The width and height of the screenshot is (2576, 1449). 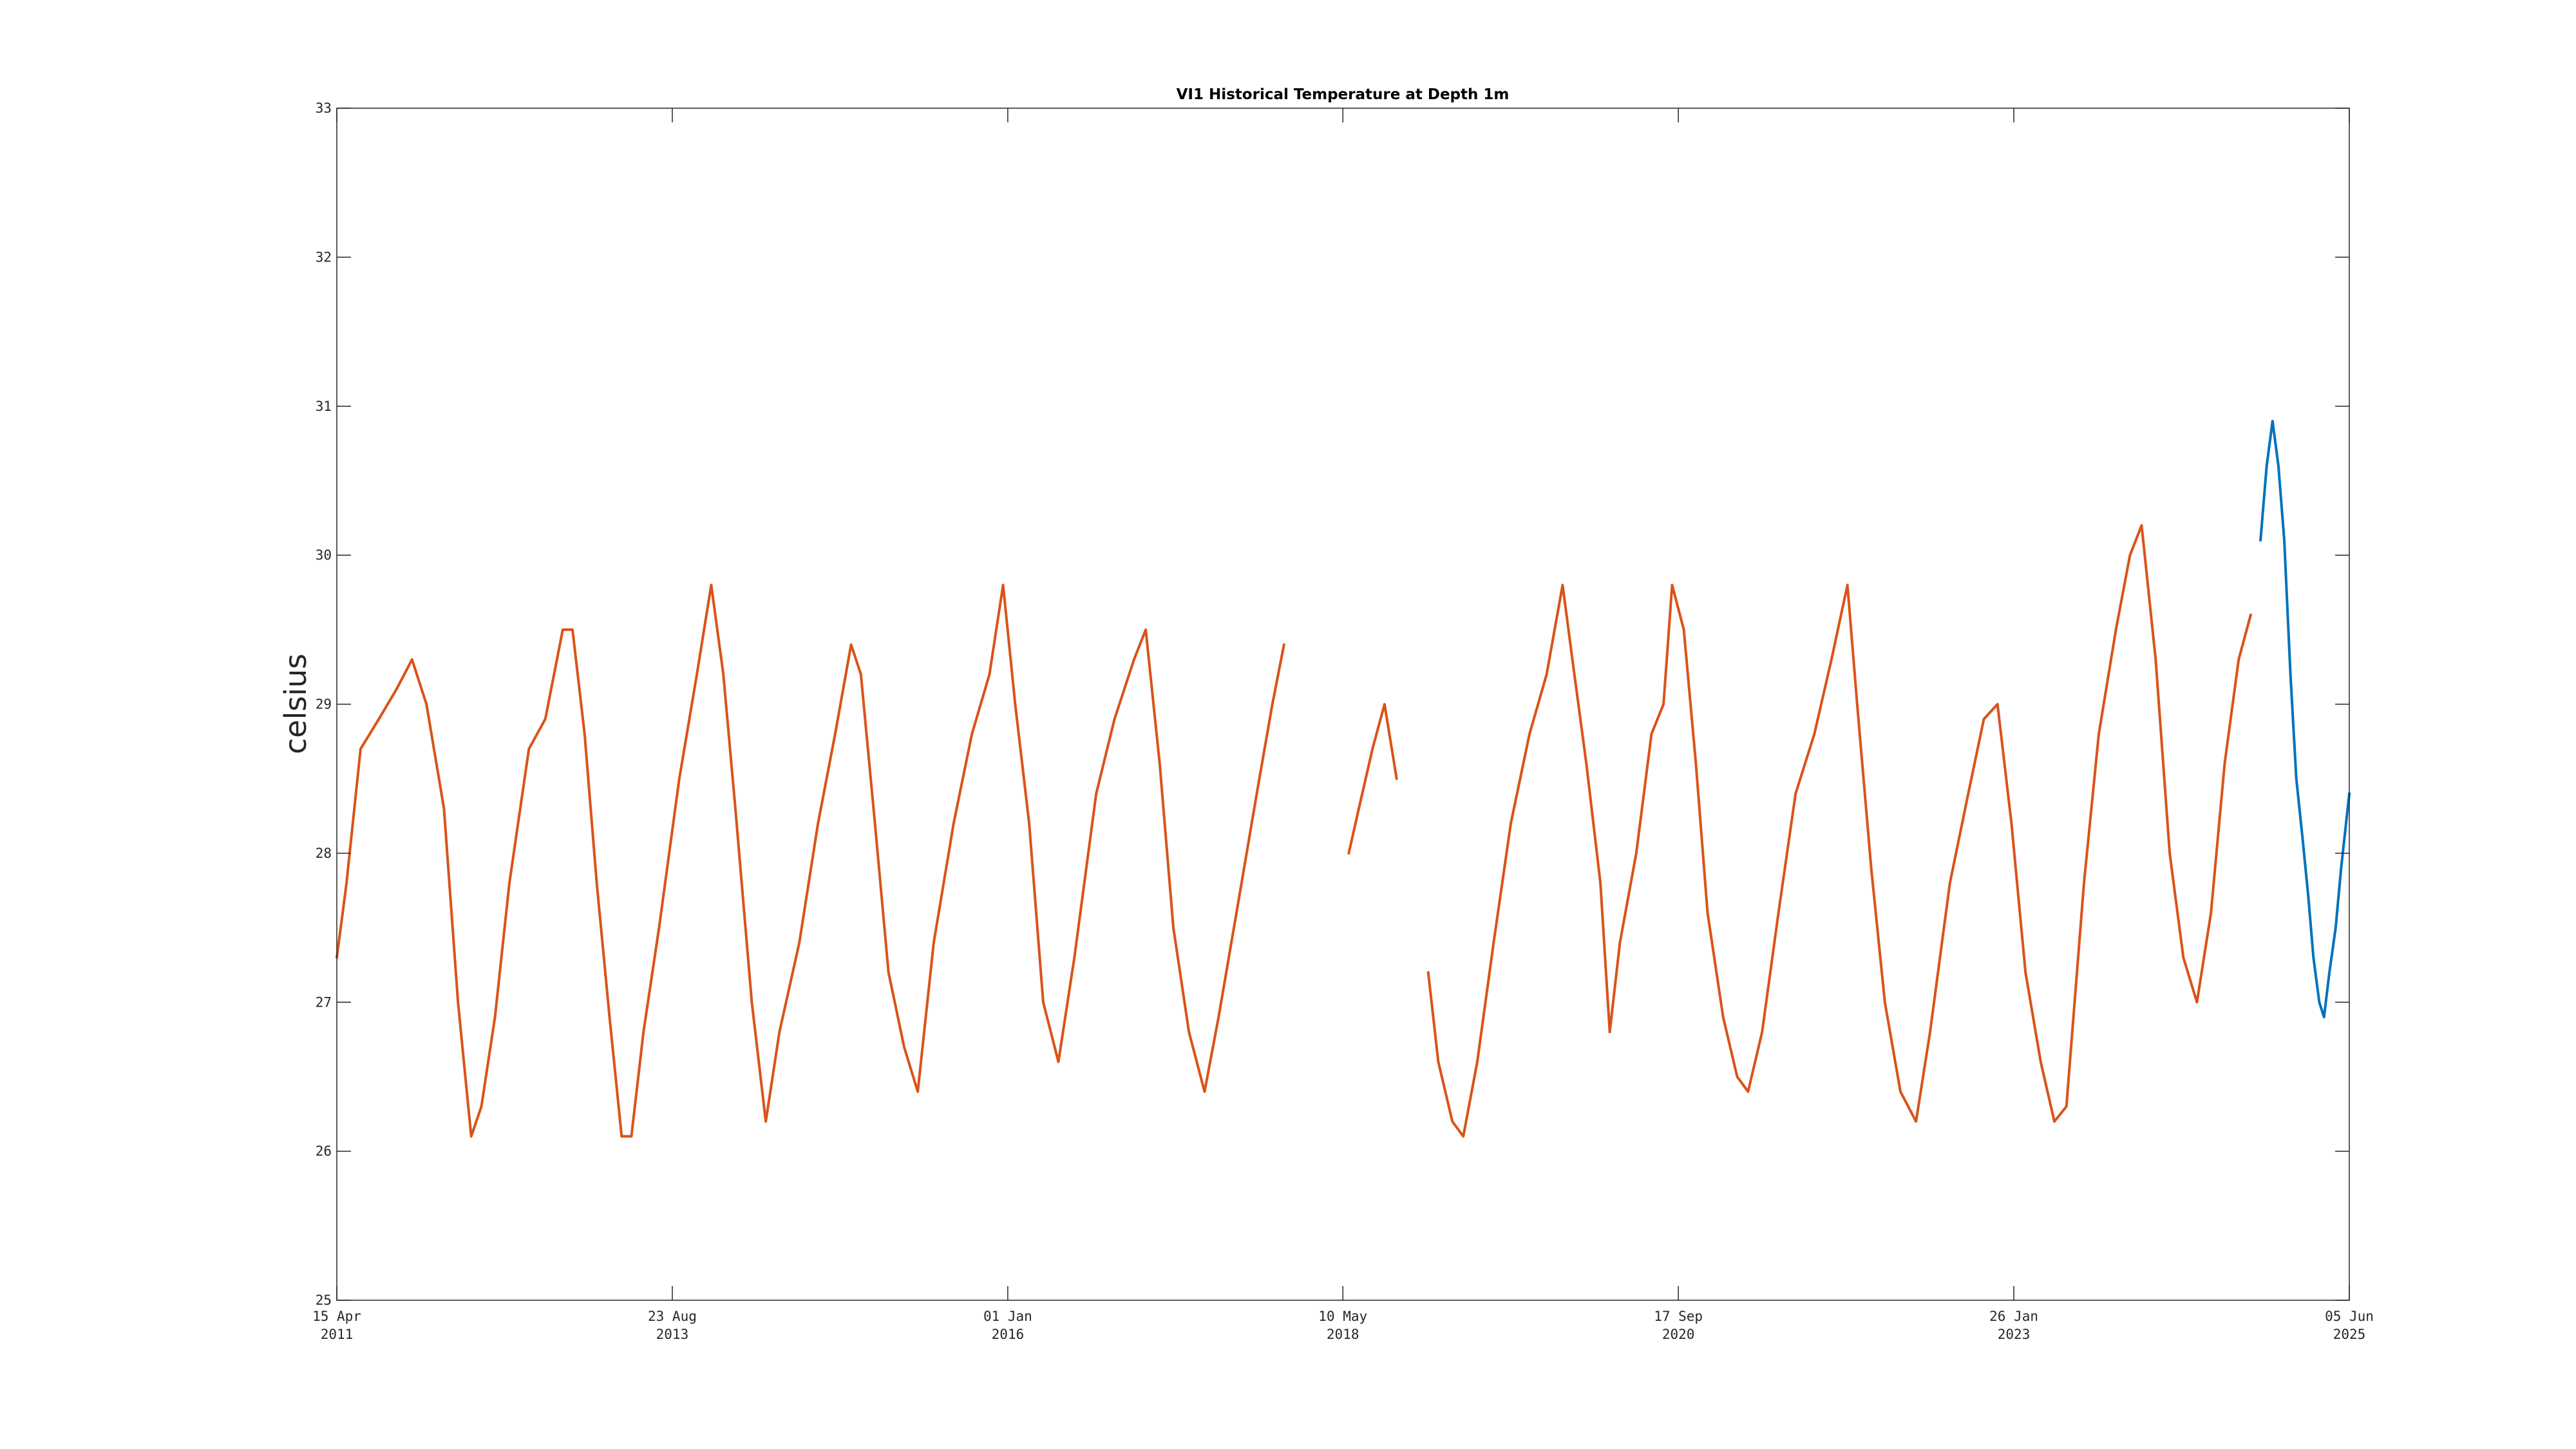 I want to click on y-tick-label: 26, so click(x=324, y=1151).